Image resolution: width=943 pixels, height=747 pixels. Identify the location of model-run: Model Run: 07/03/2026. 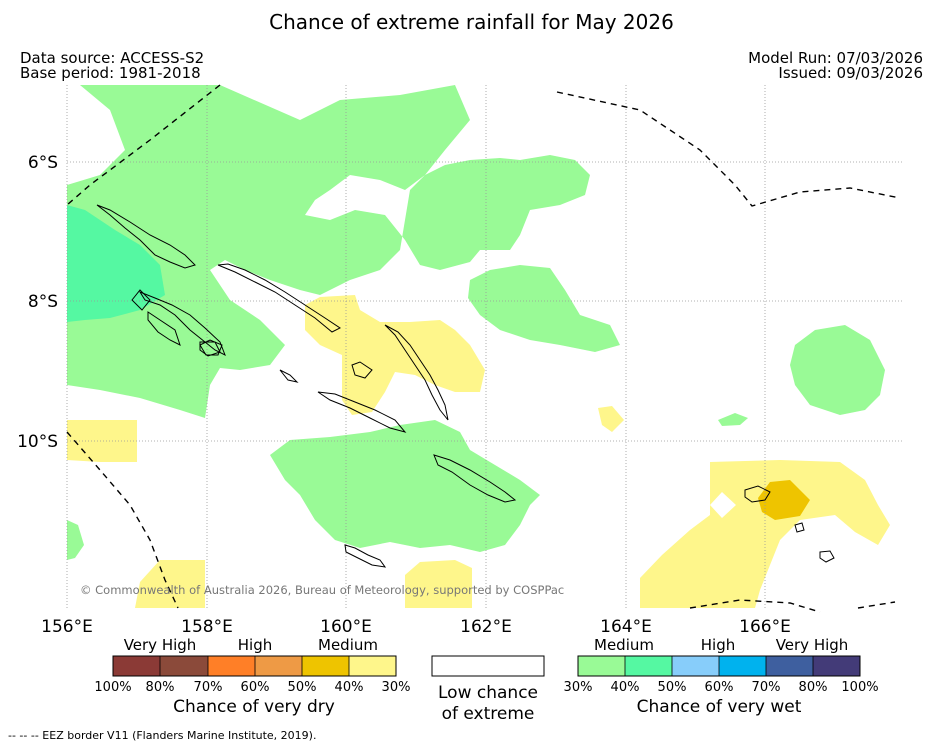
(835, 58).